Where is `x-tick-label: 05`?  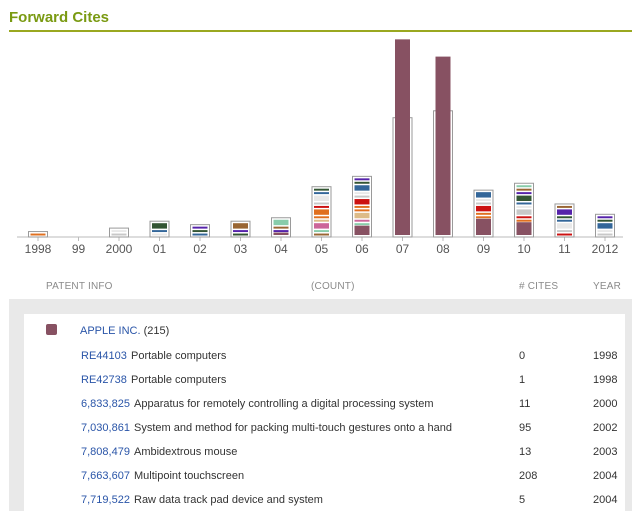
x-tick-label: 05 is located at coordinates (322, 249).